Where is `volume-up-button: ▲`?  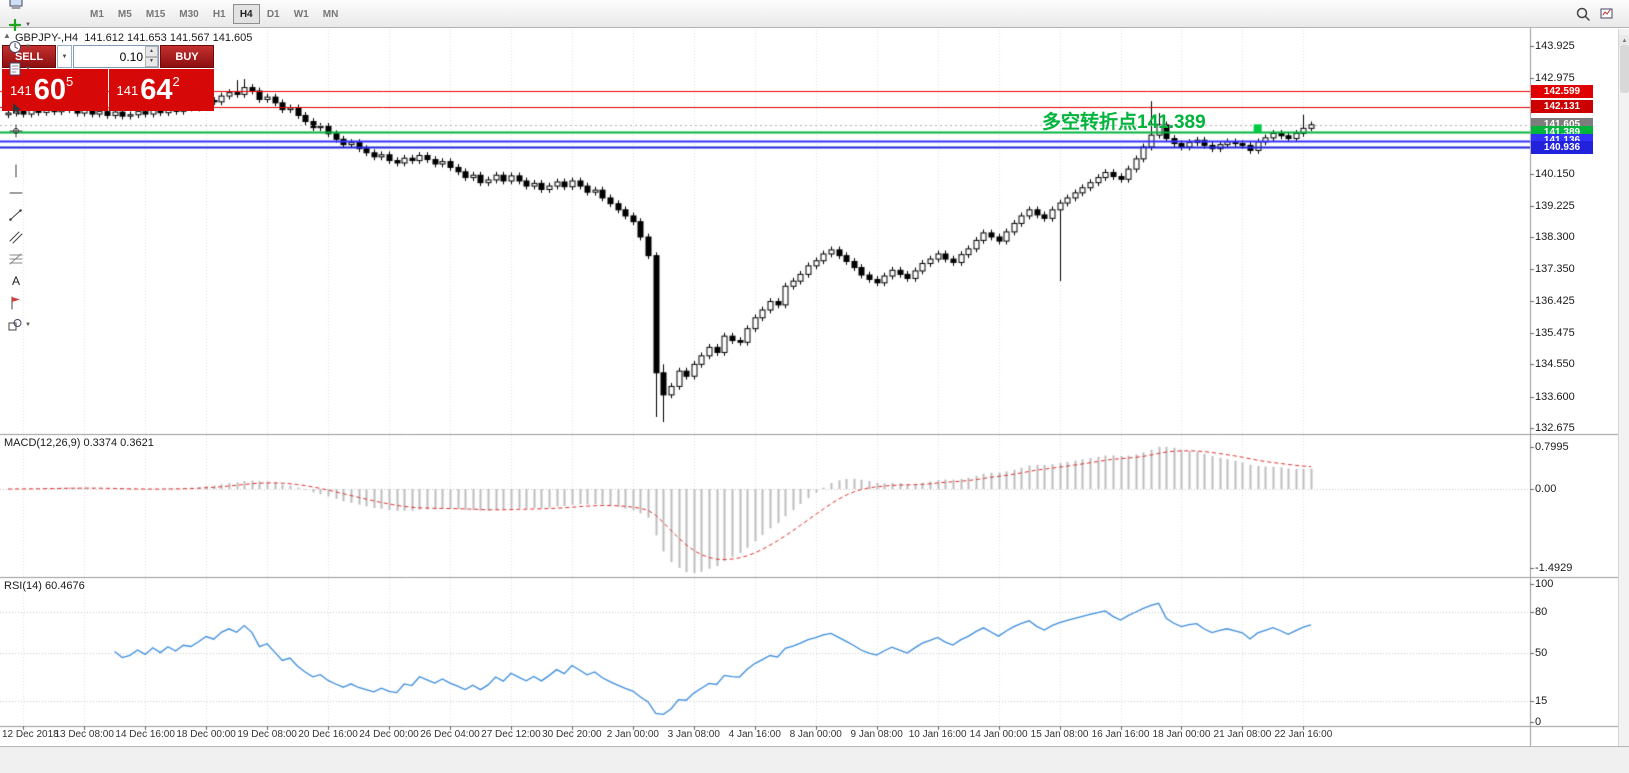
volume-up-button: ▲ is located at coordinates (151, 51).